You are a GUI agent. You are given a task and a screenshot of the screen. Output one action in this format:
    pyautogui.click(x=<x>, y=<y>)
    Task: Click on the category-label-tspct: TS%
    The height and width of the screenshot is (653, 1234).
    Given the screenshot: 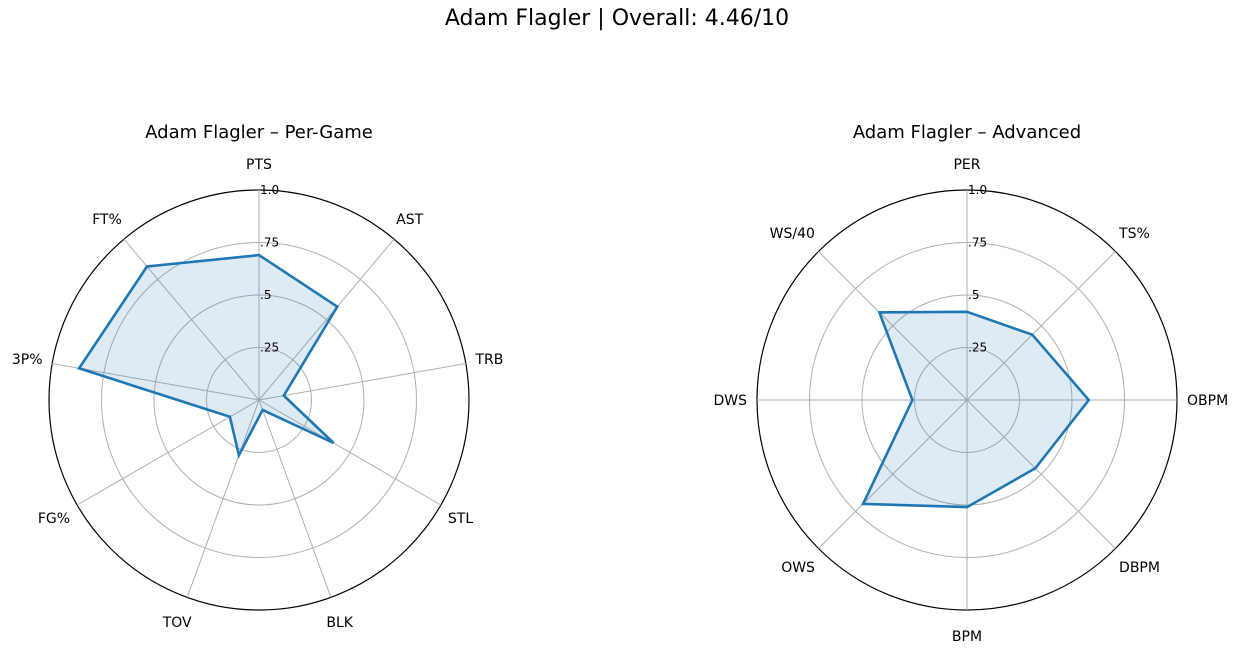 What is the action you would take?
    pyautogui.click(x=1134, y=234)
    